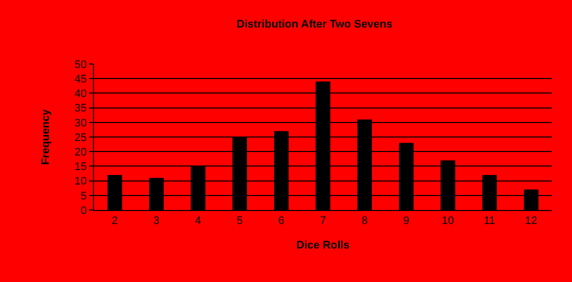 This screenshot has height=282, width=572. I want to click on x-tick-label: 8, so click(365, 221).